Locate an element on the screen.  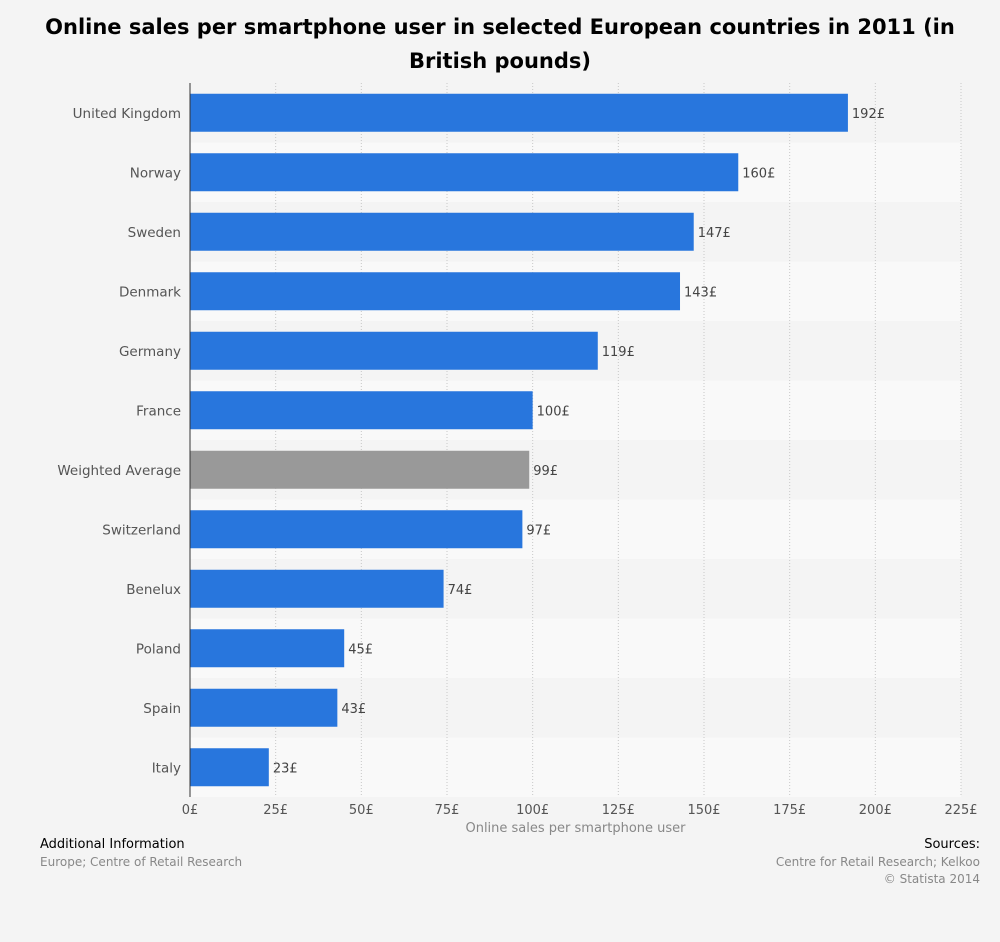
x-tick-label: 0£ is located at coordinates (190, 810).